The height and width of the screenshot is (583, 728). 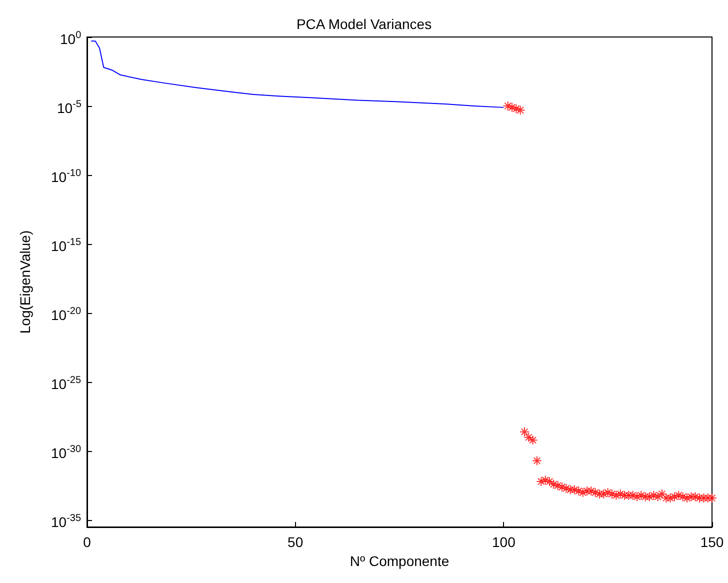 I want to click on y-axis-title: Log(EigenValue), so click(x=25, y=282).